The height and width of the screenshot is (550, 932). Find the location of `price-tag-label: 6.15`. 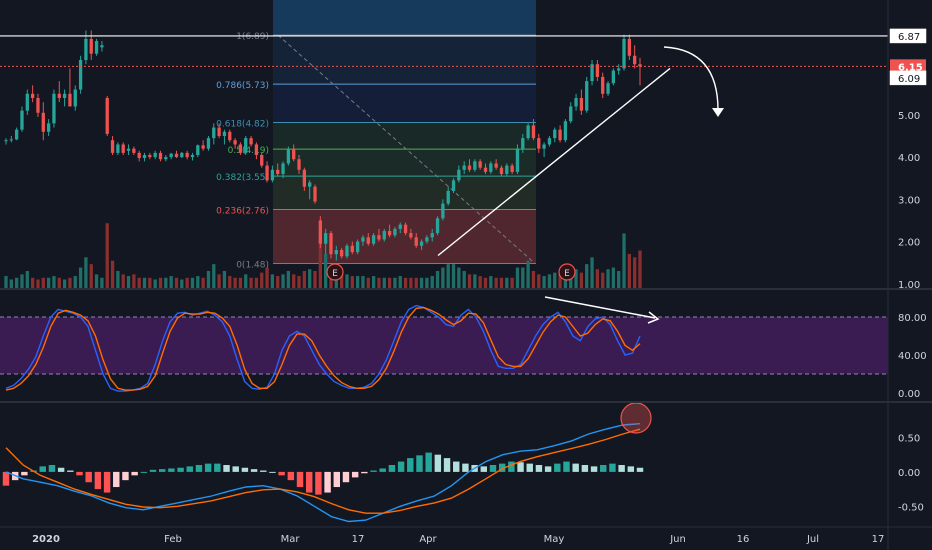

price-tag-label: 6.15 is located at coordinates (910, 67).